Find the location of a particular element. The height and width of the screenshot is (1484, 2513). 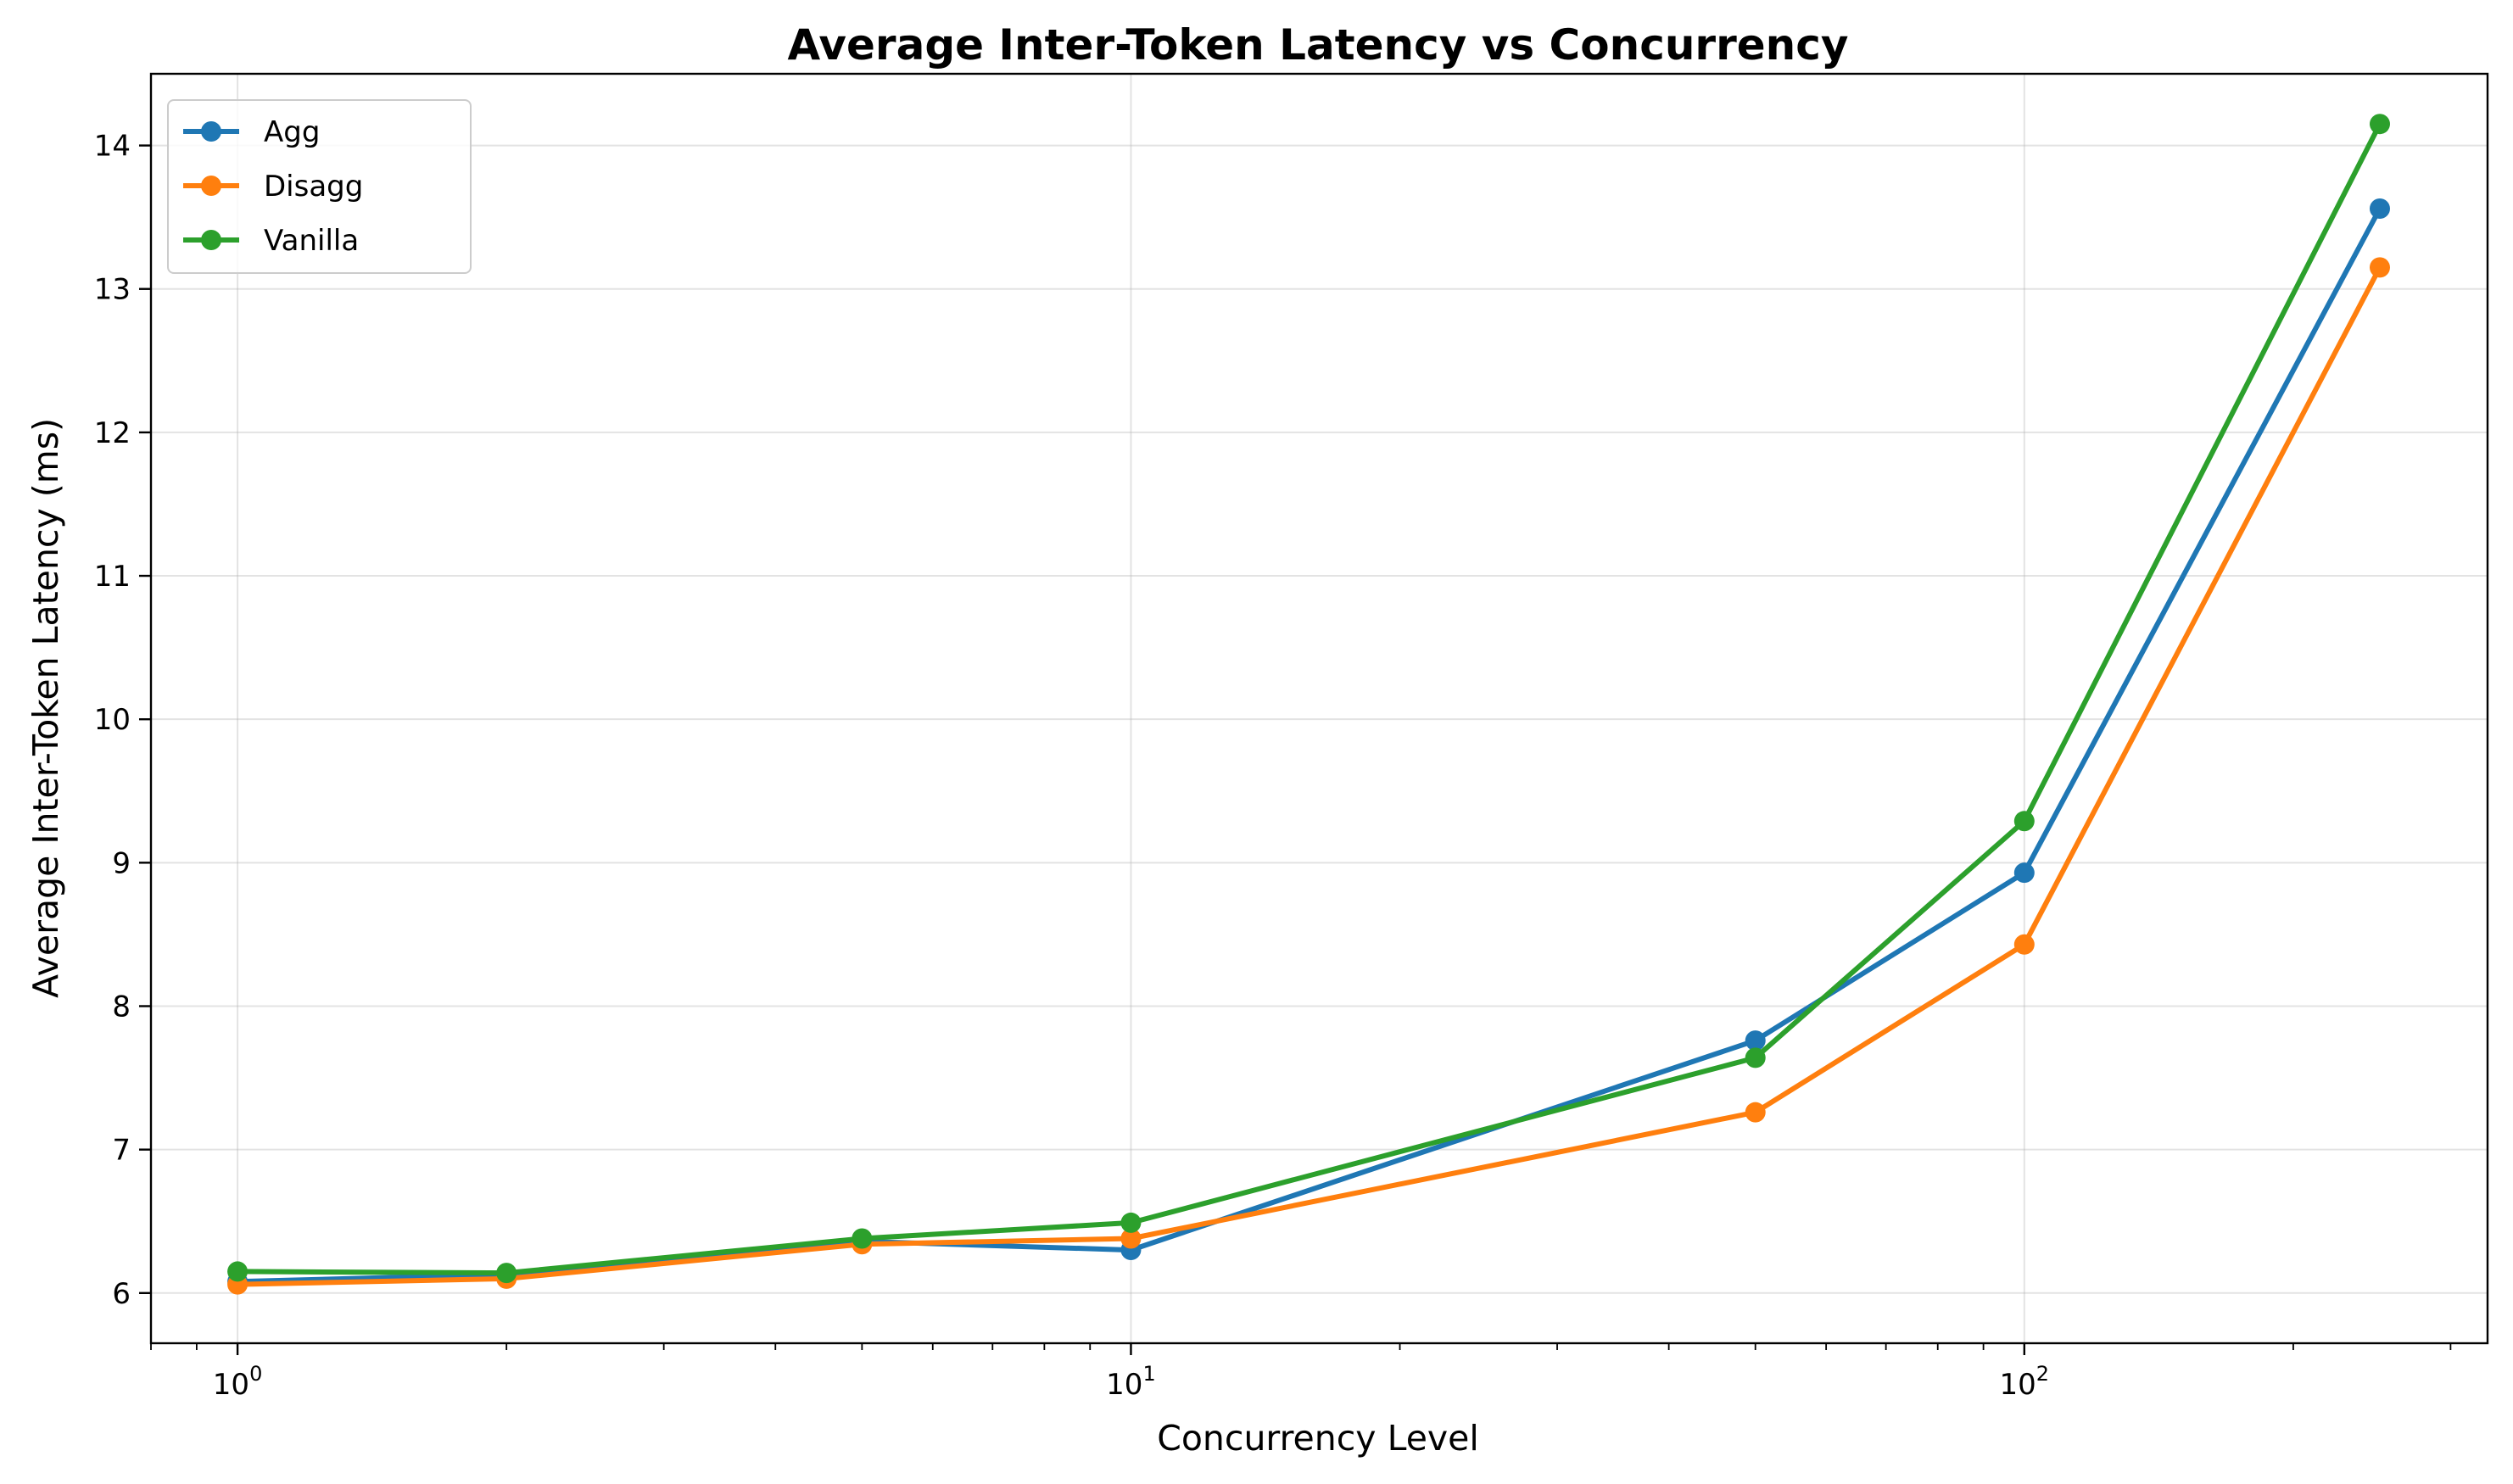

x-axis-label: Concurrency Level is located at coordinates (1318, 1438).